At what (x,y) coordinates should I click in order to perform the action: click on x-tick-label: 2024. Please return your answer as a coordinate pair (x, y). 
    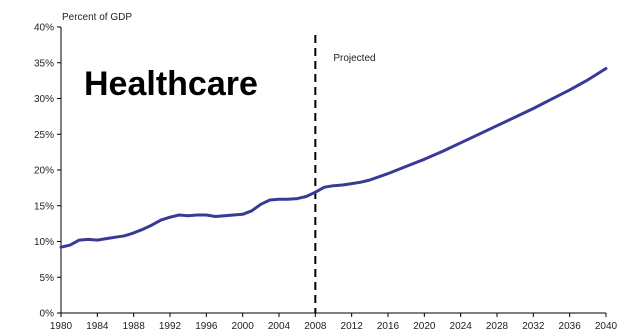
    Looking at the image, I should click on (461, 326).